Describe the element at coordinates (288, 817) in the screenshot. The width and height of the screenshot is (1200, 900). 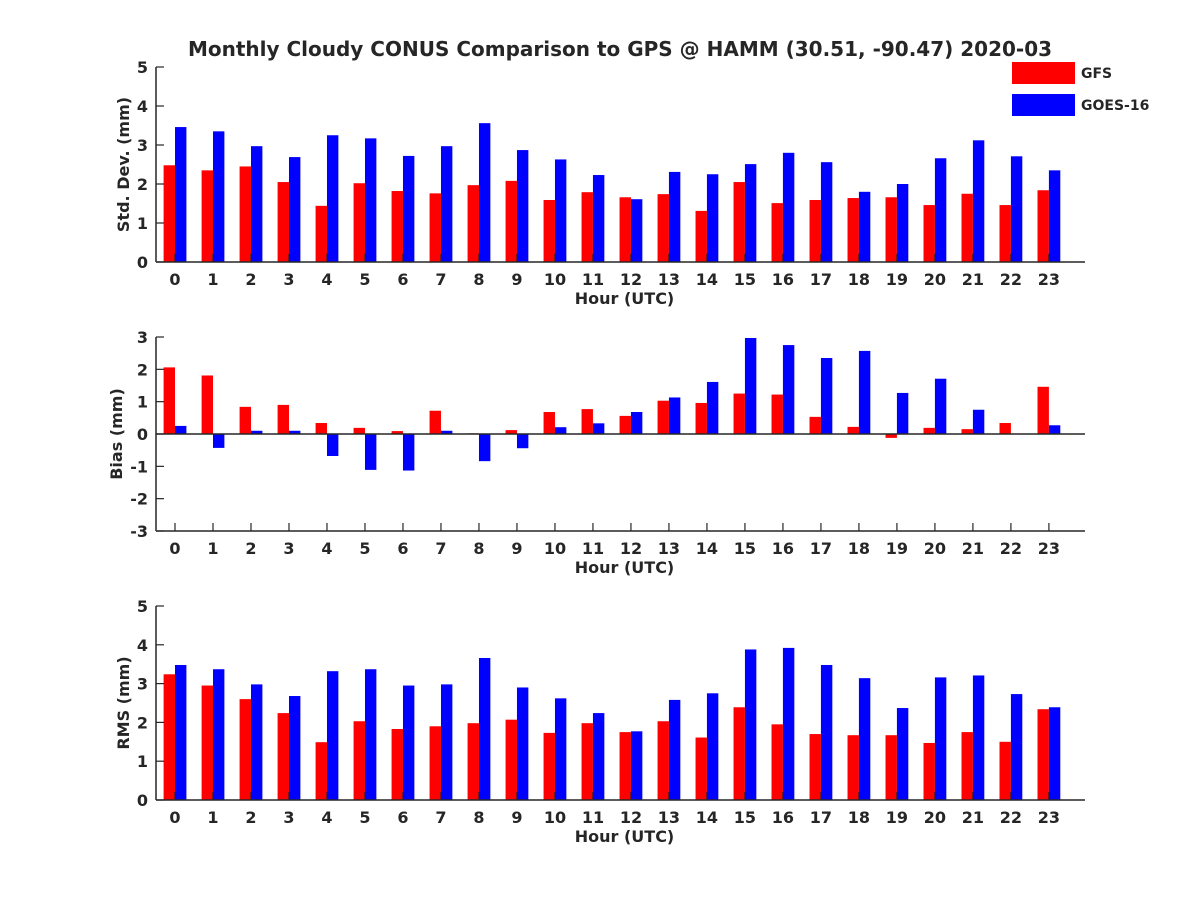
I see `x-tick-label: 3` at that location.